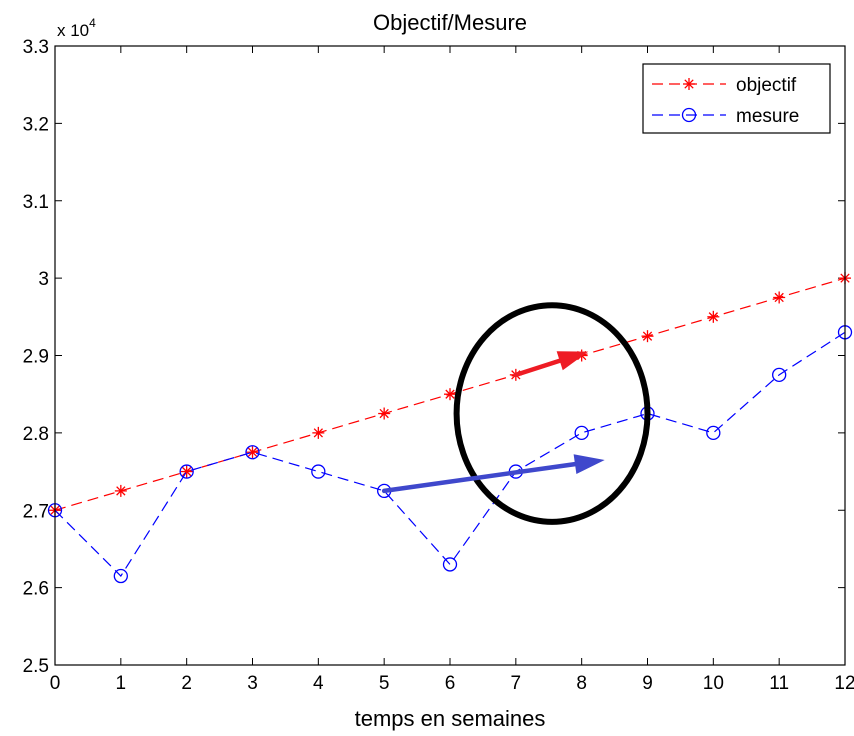 The height and width of the screenshot is (736, 854). Describe the element at coordinates (36, 124) in the screenshot. I see `y-tick-label: 3.2` at that location.